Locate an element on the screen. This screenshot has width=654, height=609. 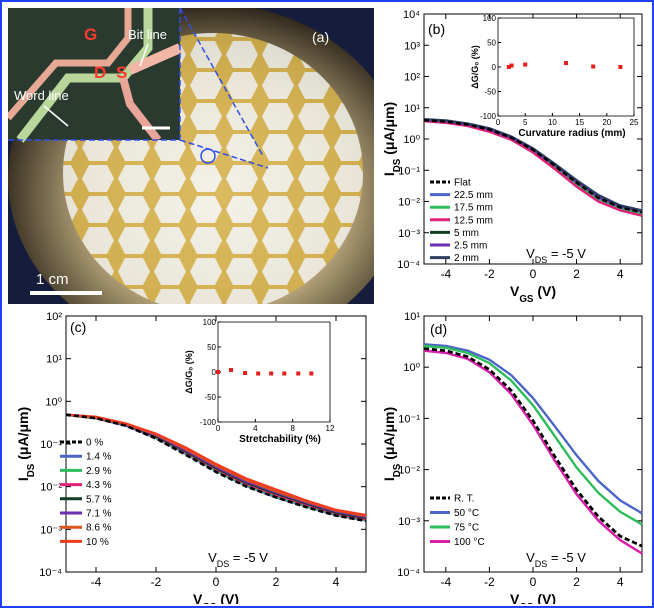
inset-x-tick-label-b: 5 is located at coordinates (525, 122).